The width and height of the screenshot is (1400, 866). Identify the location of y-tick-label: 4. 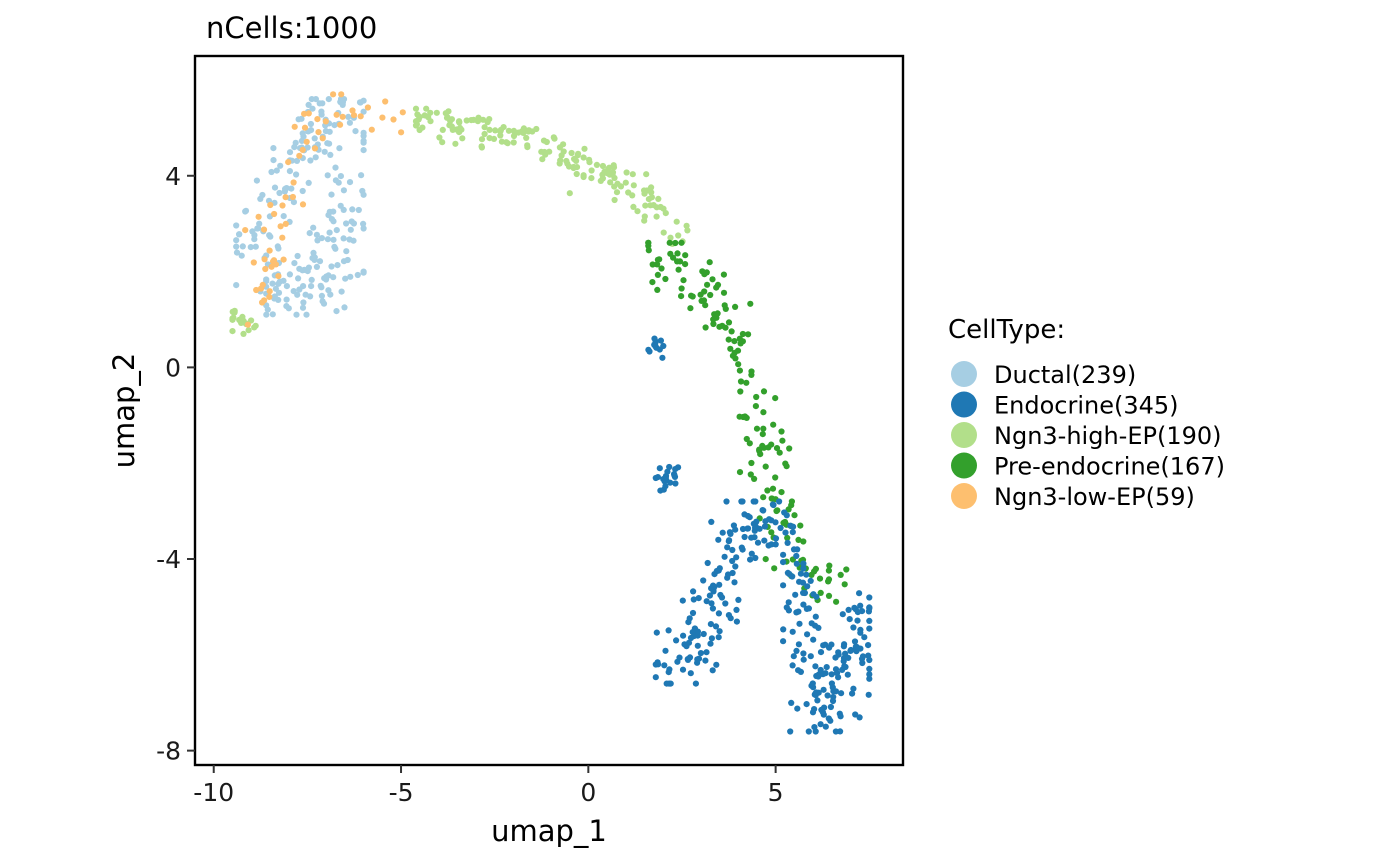
(173, 176).